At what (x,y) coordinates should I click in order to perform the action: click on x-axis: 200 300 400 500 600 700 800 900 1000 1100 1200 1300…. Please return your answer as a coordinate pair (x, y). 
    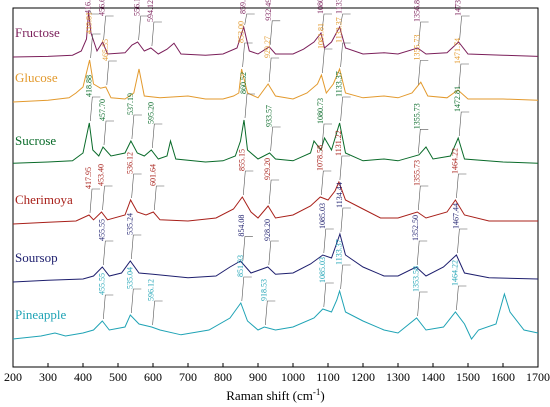
    Looking at the image, I should click on (277, 373).